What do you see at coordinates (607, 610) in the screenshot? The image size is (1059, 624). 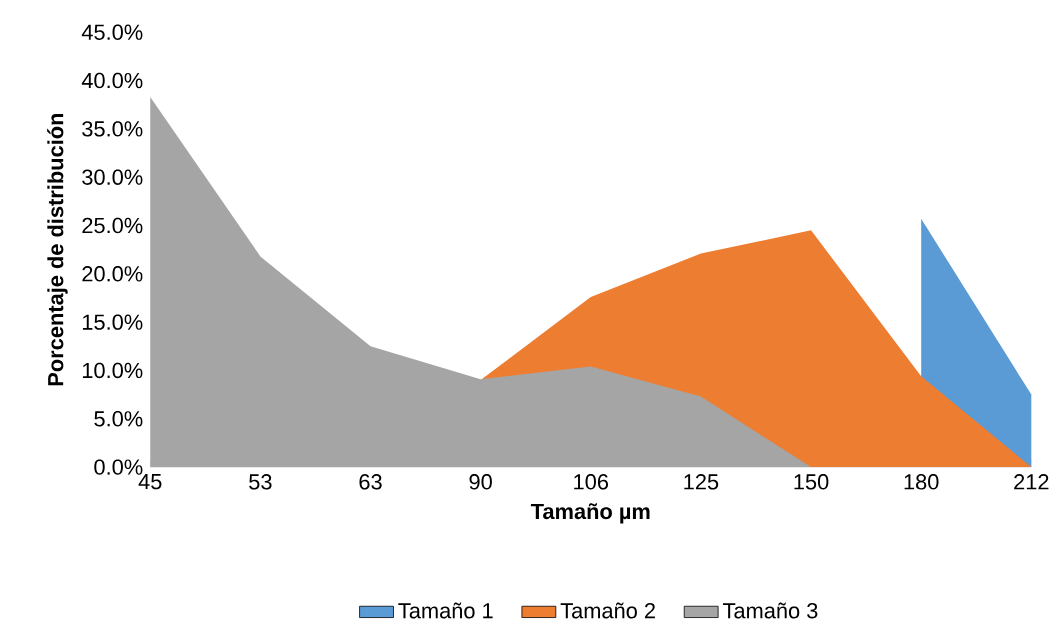 I see `legend-label: Tamaño 2` at bounding box center [607, 610].